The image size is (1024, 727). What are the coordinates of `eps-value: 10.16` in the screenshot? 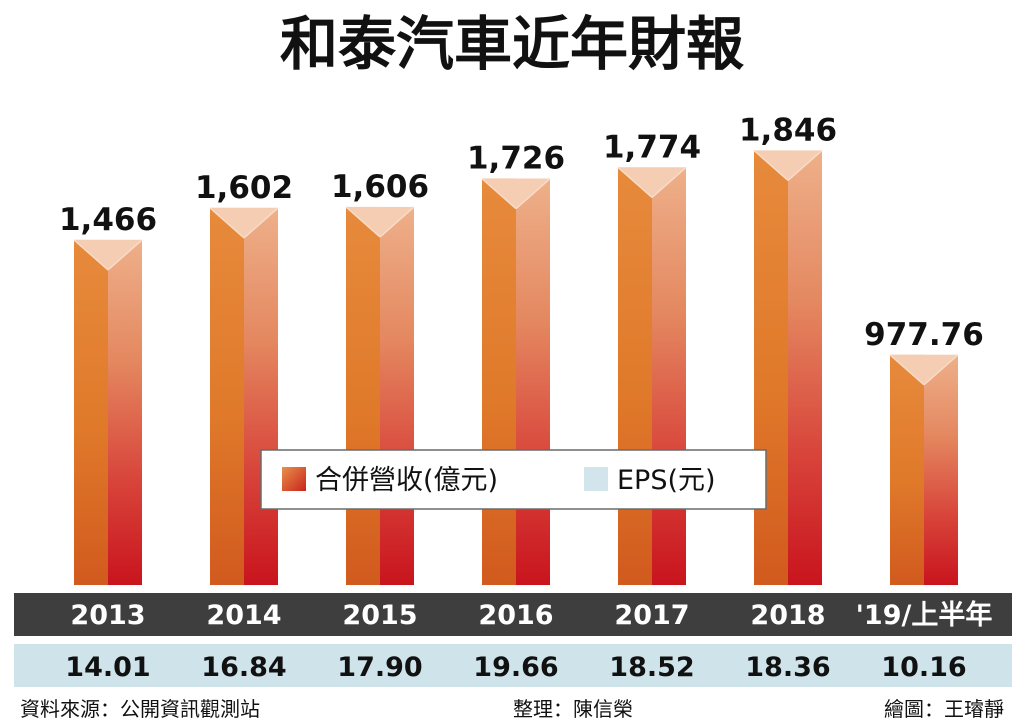 It's located at (923, 667).